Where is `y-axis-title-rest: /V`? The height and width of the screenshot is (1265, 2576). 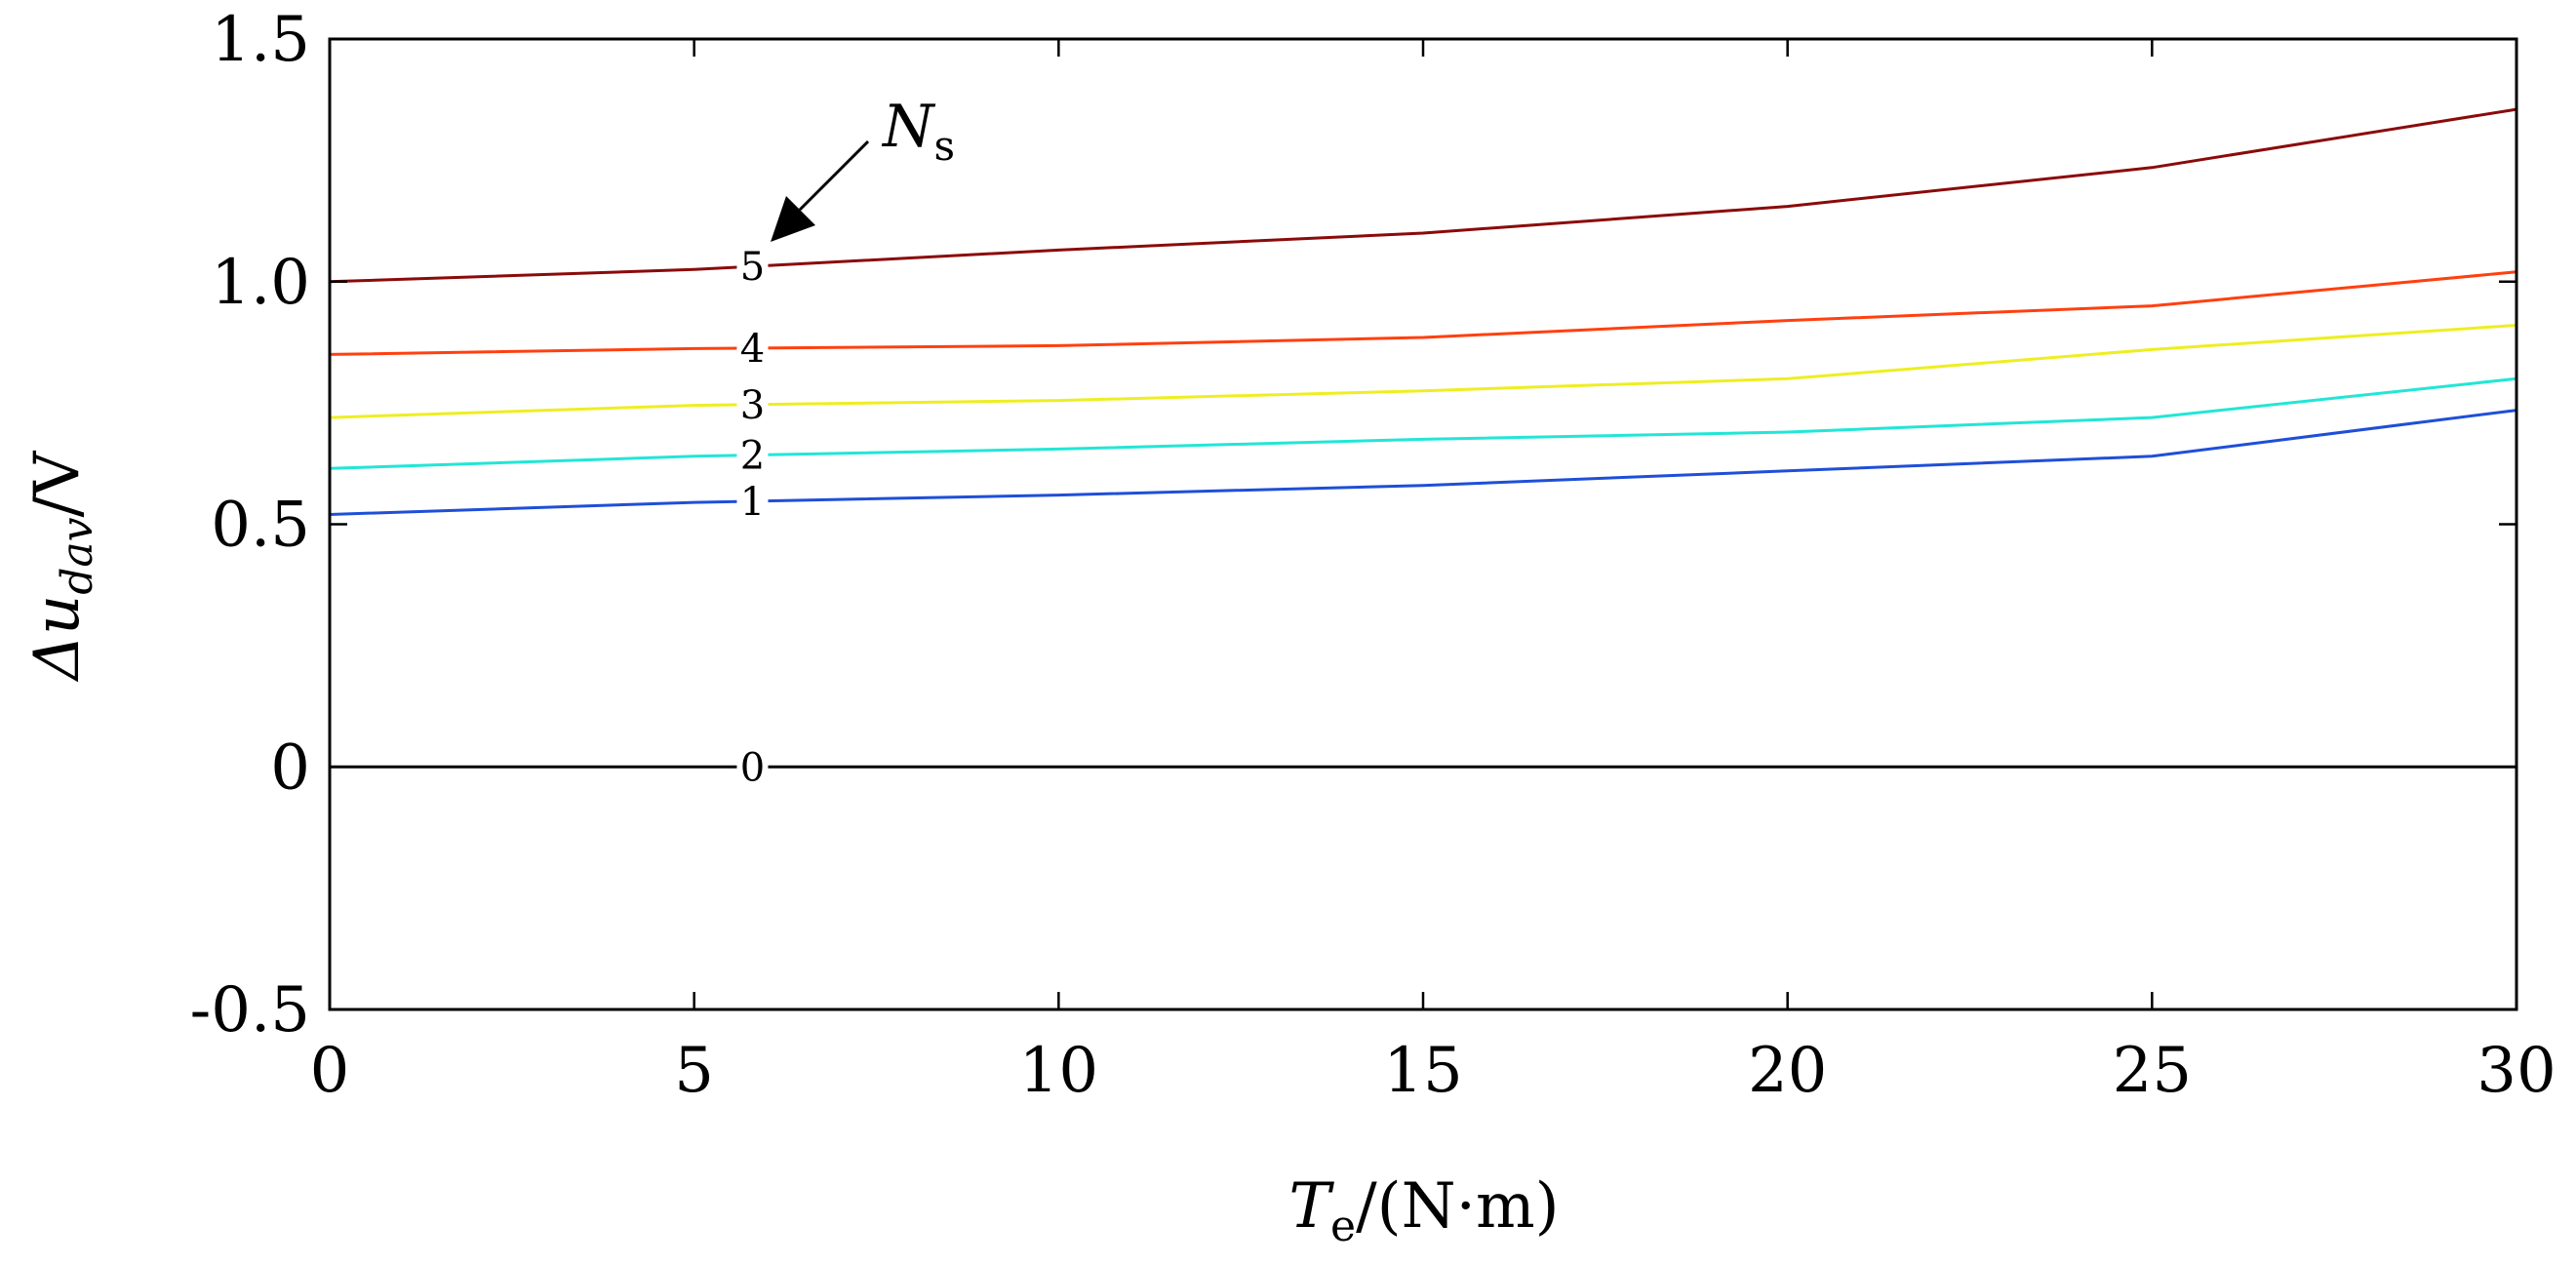 y-axis-title-rest: /V is located at coordinates (57, 484).